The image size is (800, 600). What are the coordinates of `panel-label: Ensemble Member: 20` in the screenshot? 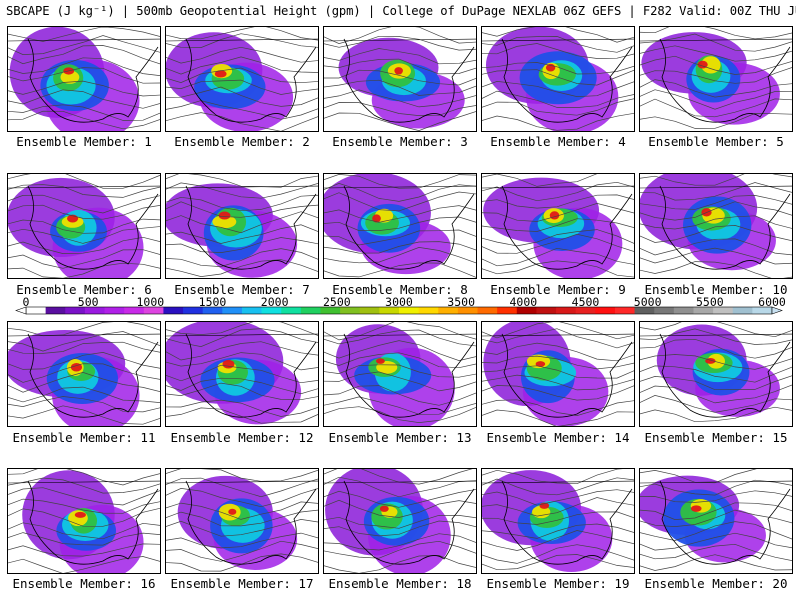 It's located at (716, 583).